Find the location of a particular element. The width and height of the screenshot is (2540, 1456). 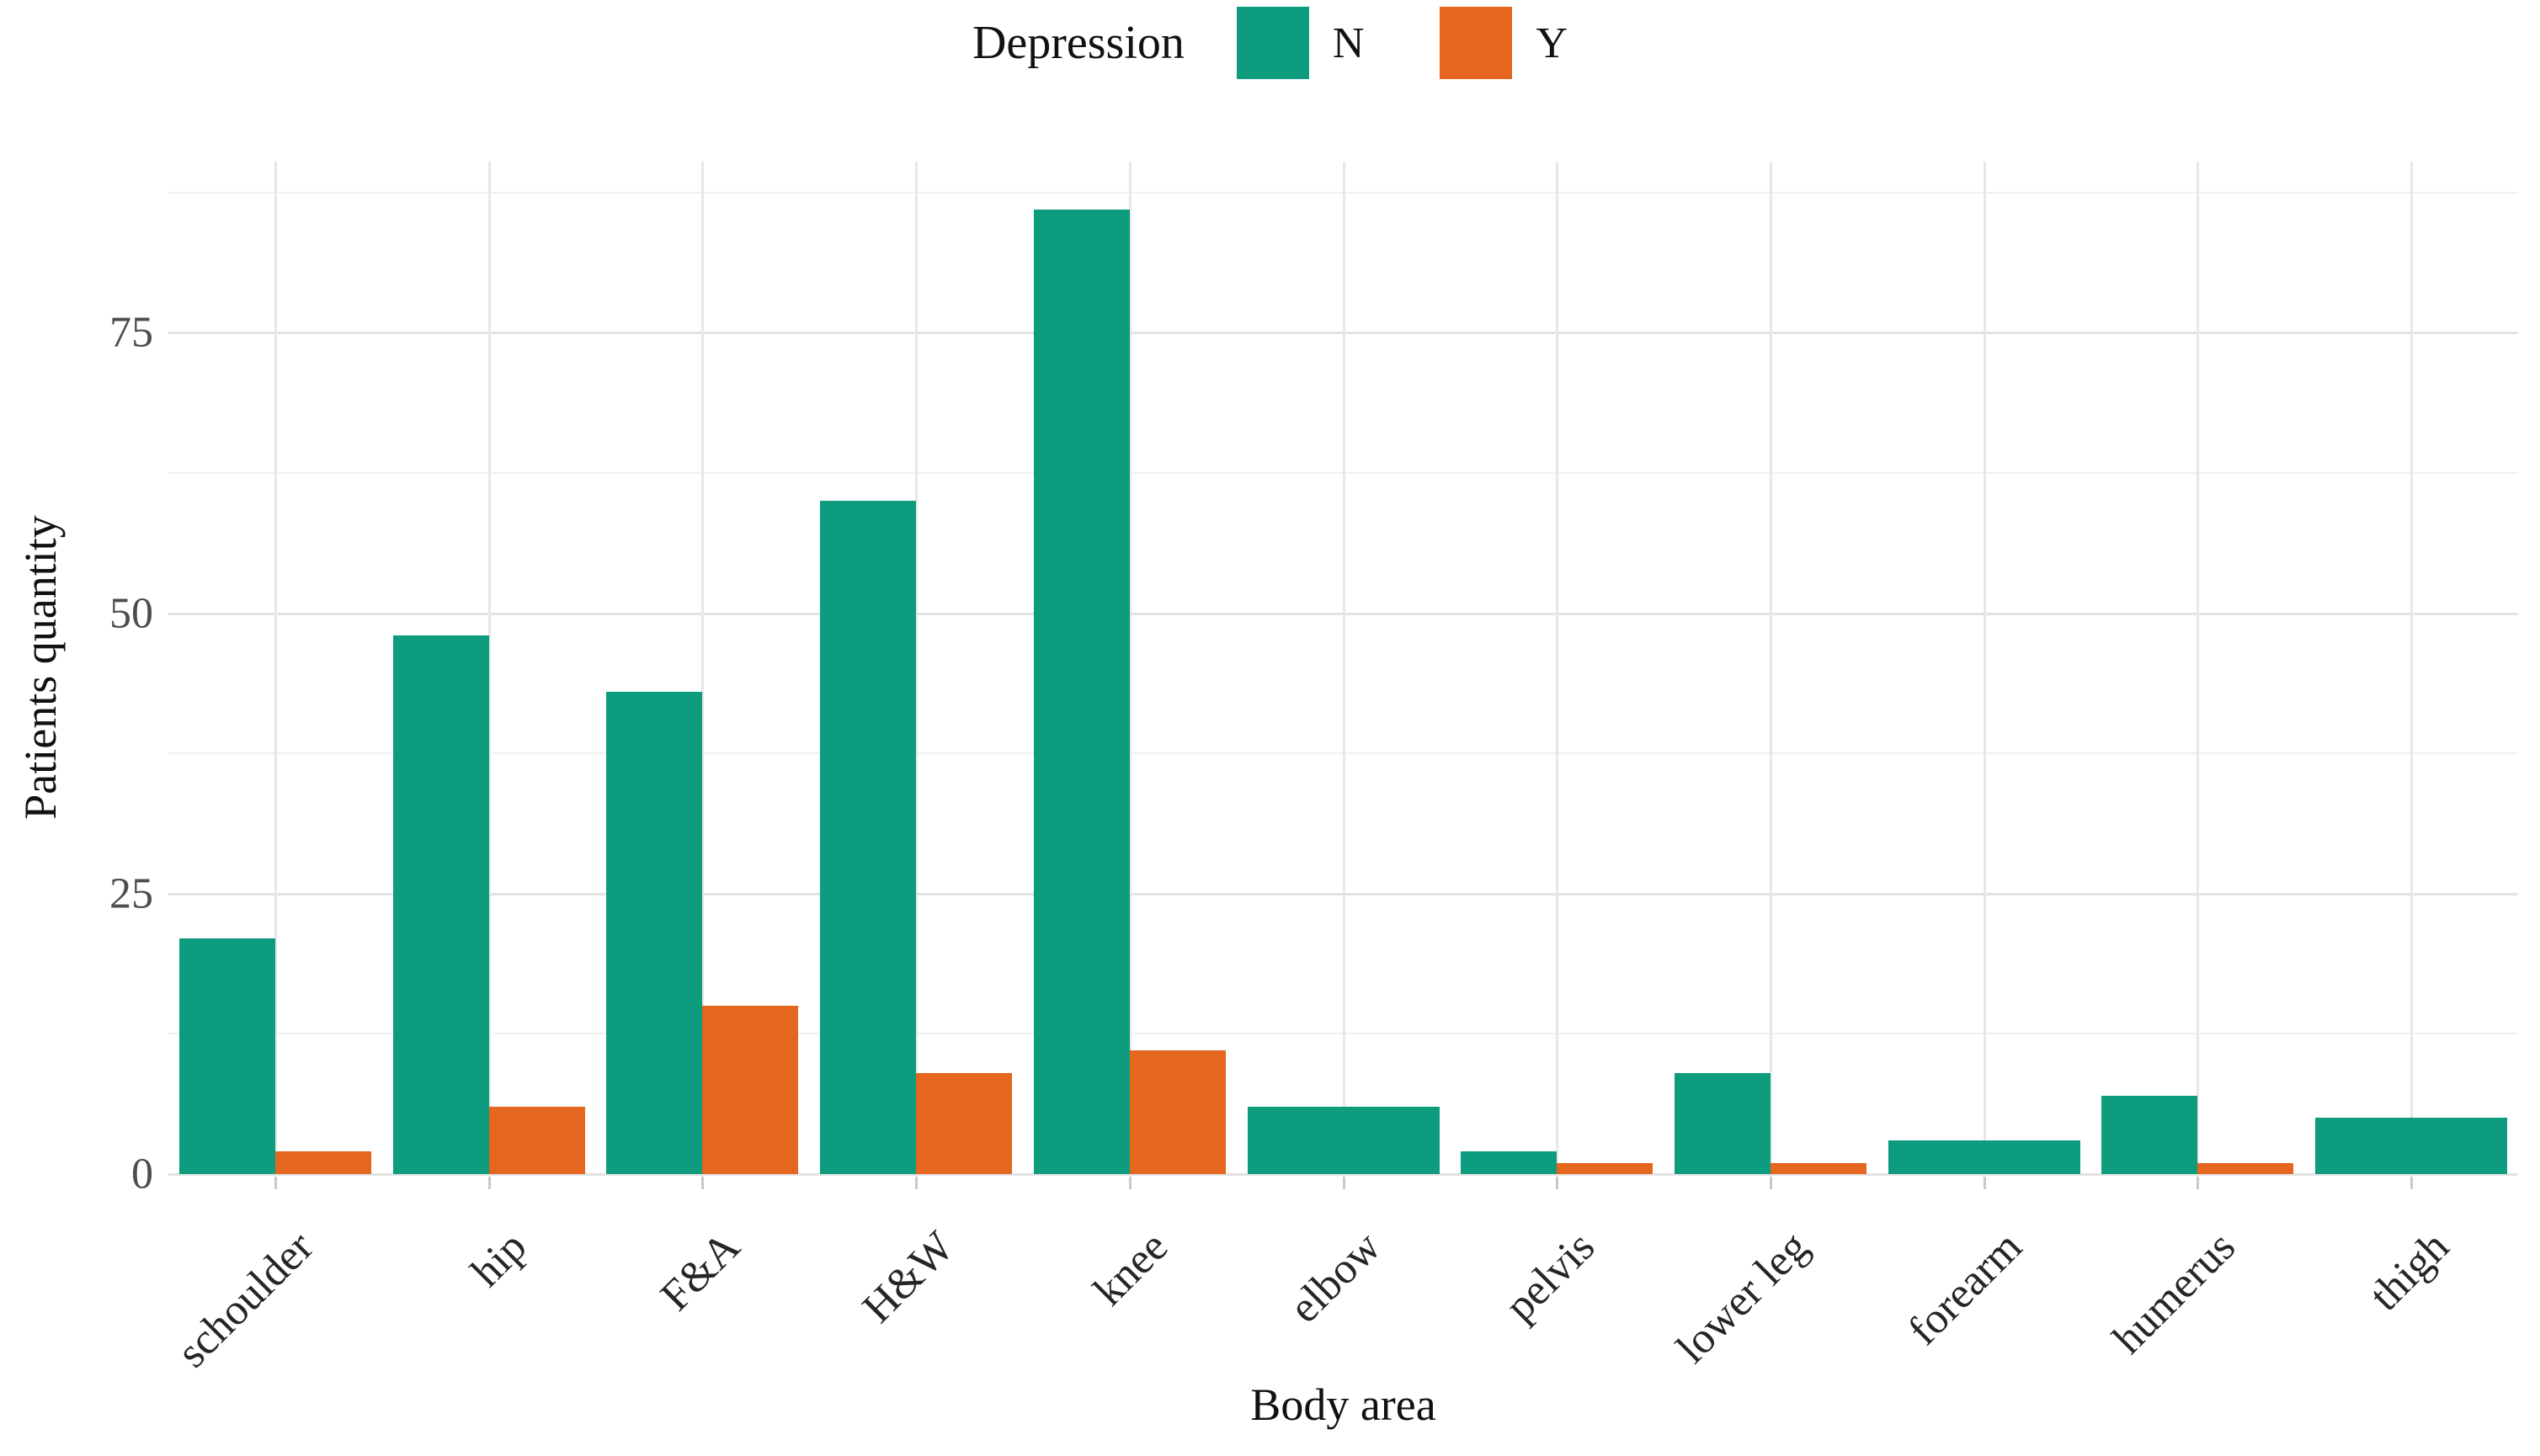

bar-knee-N is located at coordinates (1081, 691).